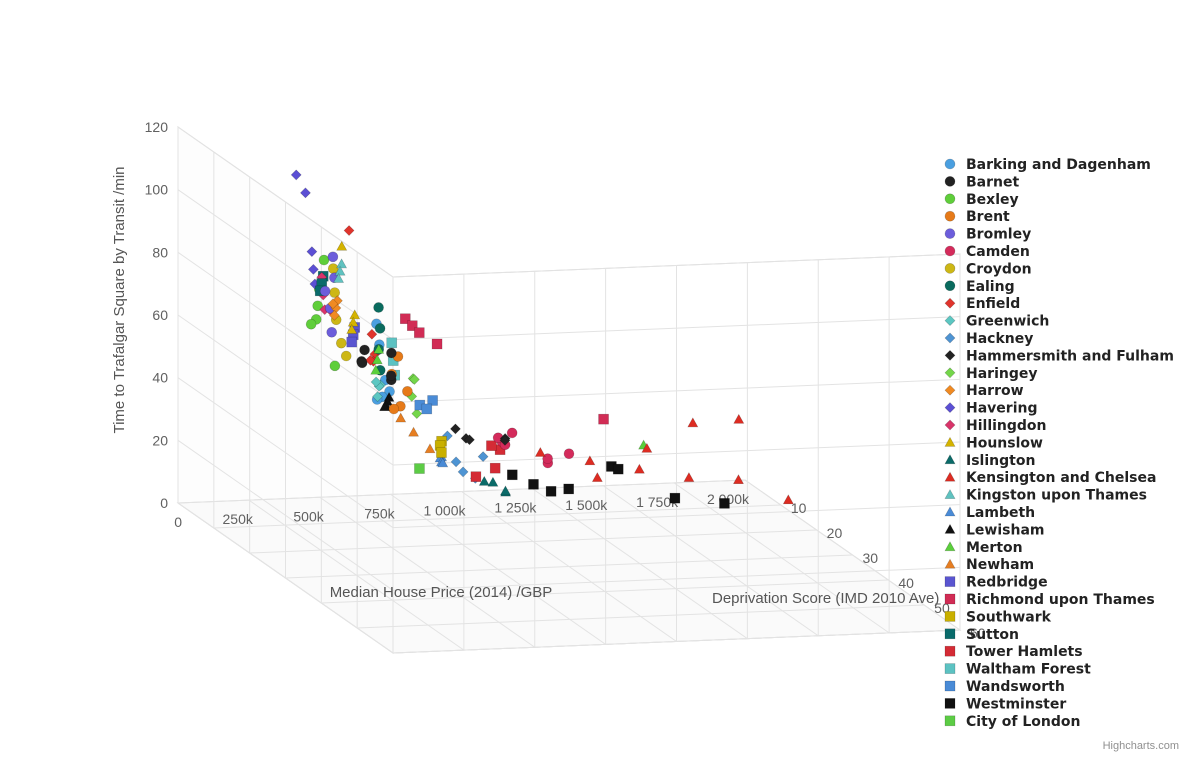 The width and height of the screenshot is (1200, 763). What do you see at coordinates (427, 409) in the screenshot?
I see `point-wandsworth` at bounding box center [427, 409].